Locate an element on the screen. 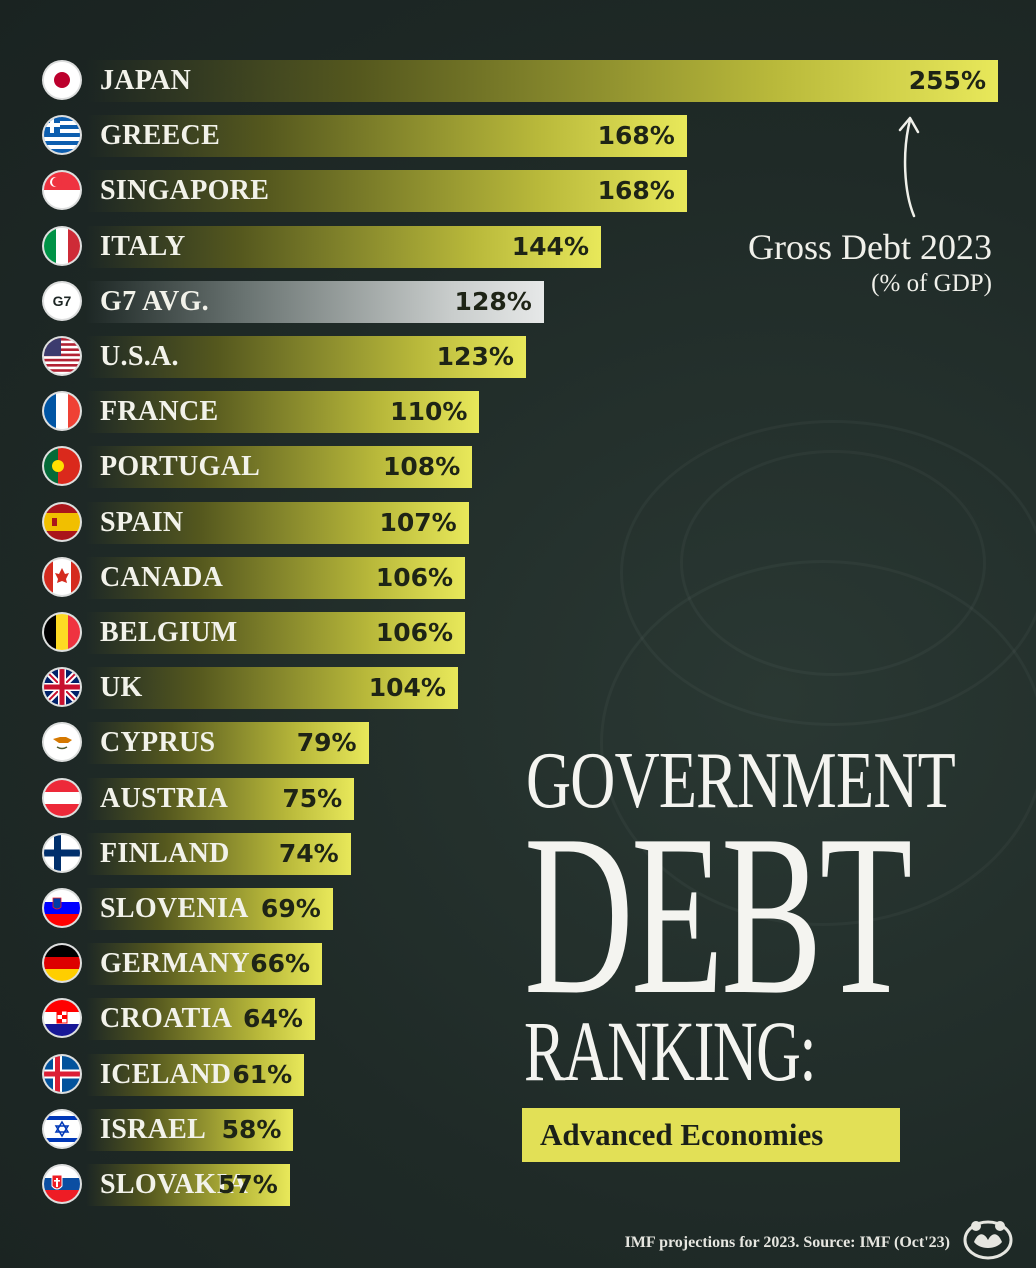  g7-badge-flag-icon: G7 is located at coordinates (62, 300).